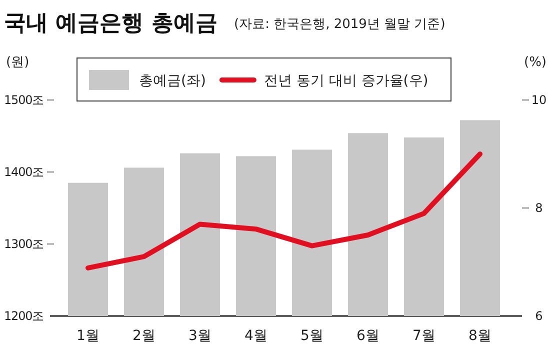 The width and height of the screenshot is (550, 346). What do you see at coordinates (18, 62) in the screenshot?
I see `y-axis-title: (원)` at bounding box center [18, 62].